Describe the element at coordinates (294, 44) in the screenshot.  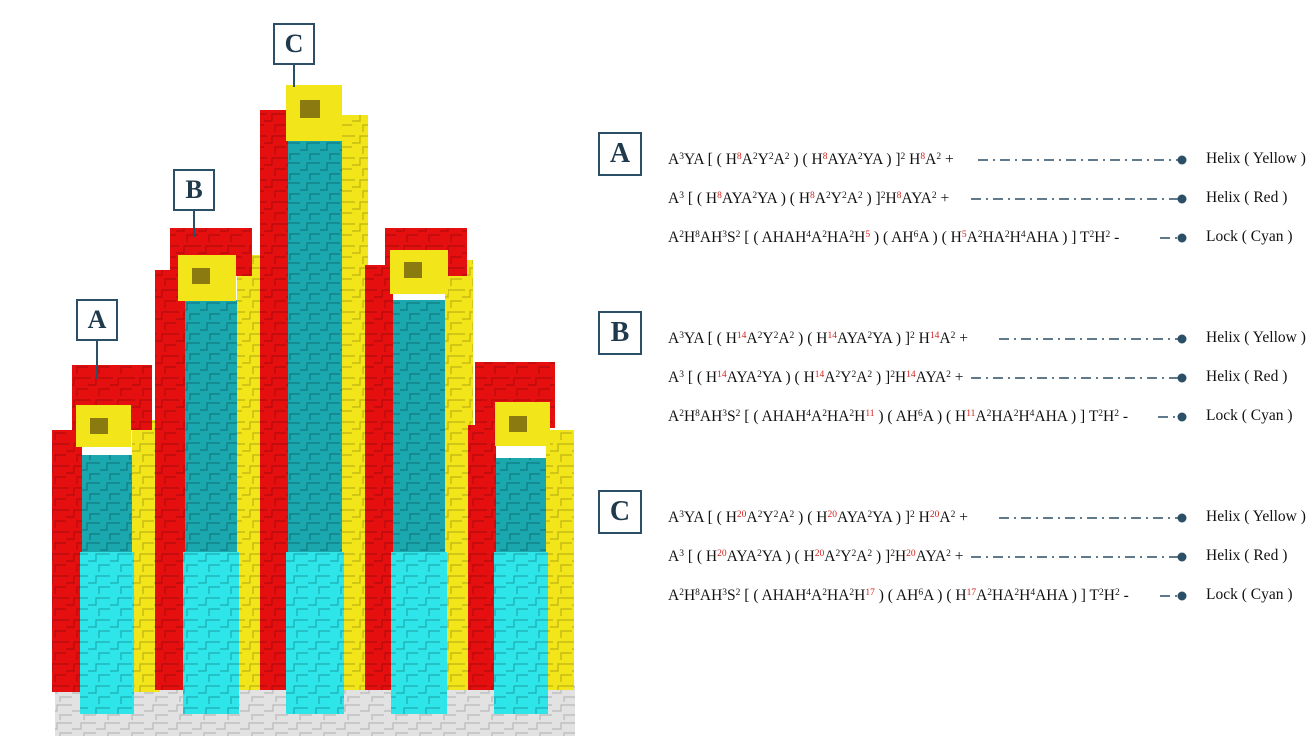
I see `tower-label-c: C` at that location.